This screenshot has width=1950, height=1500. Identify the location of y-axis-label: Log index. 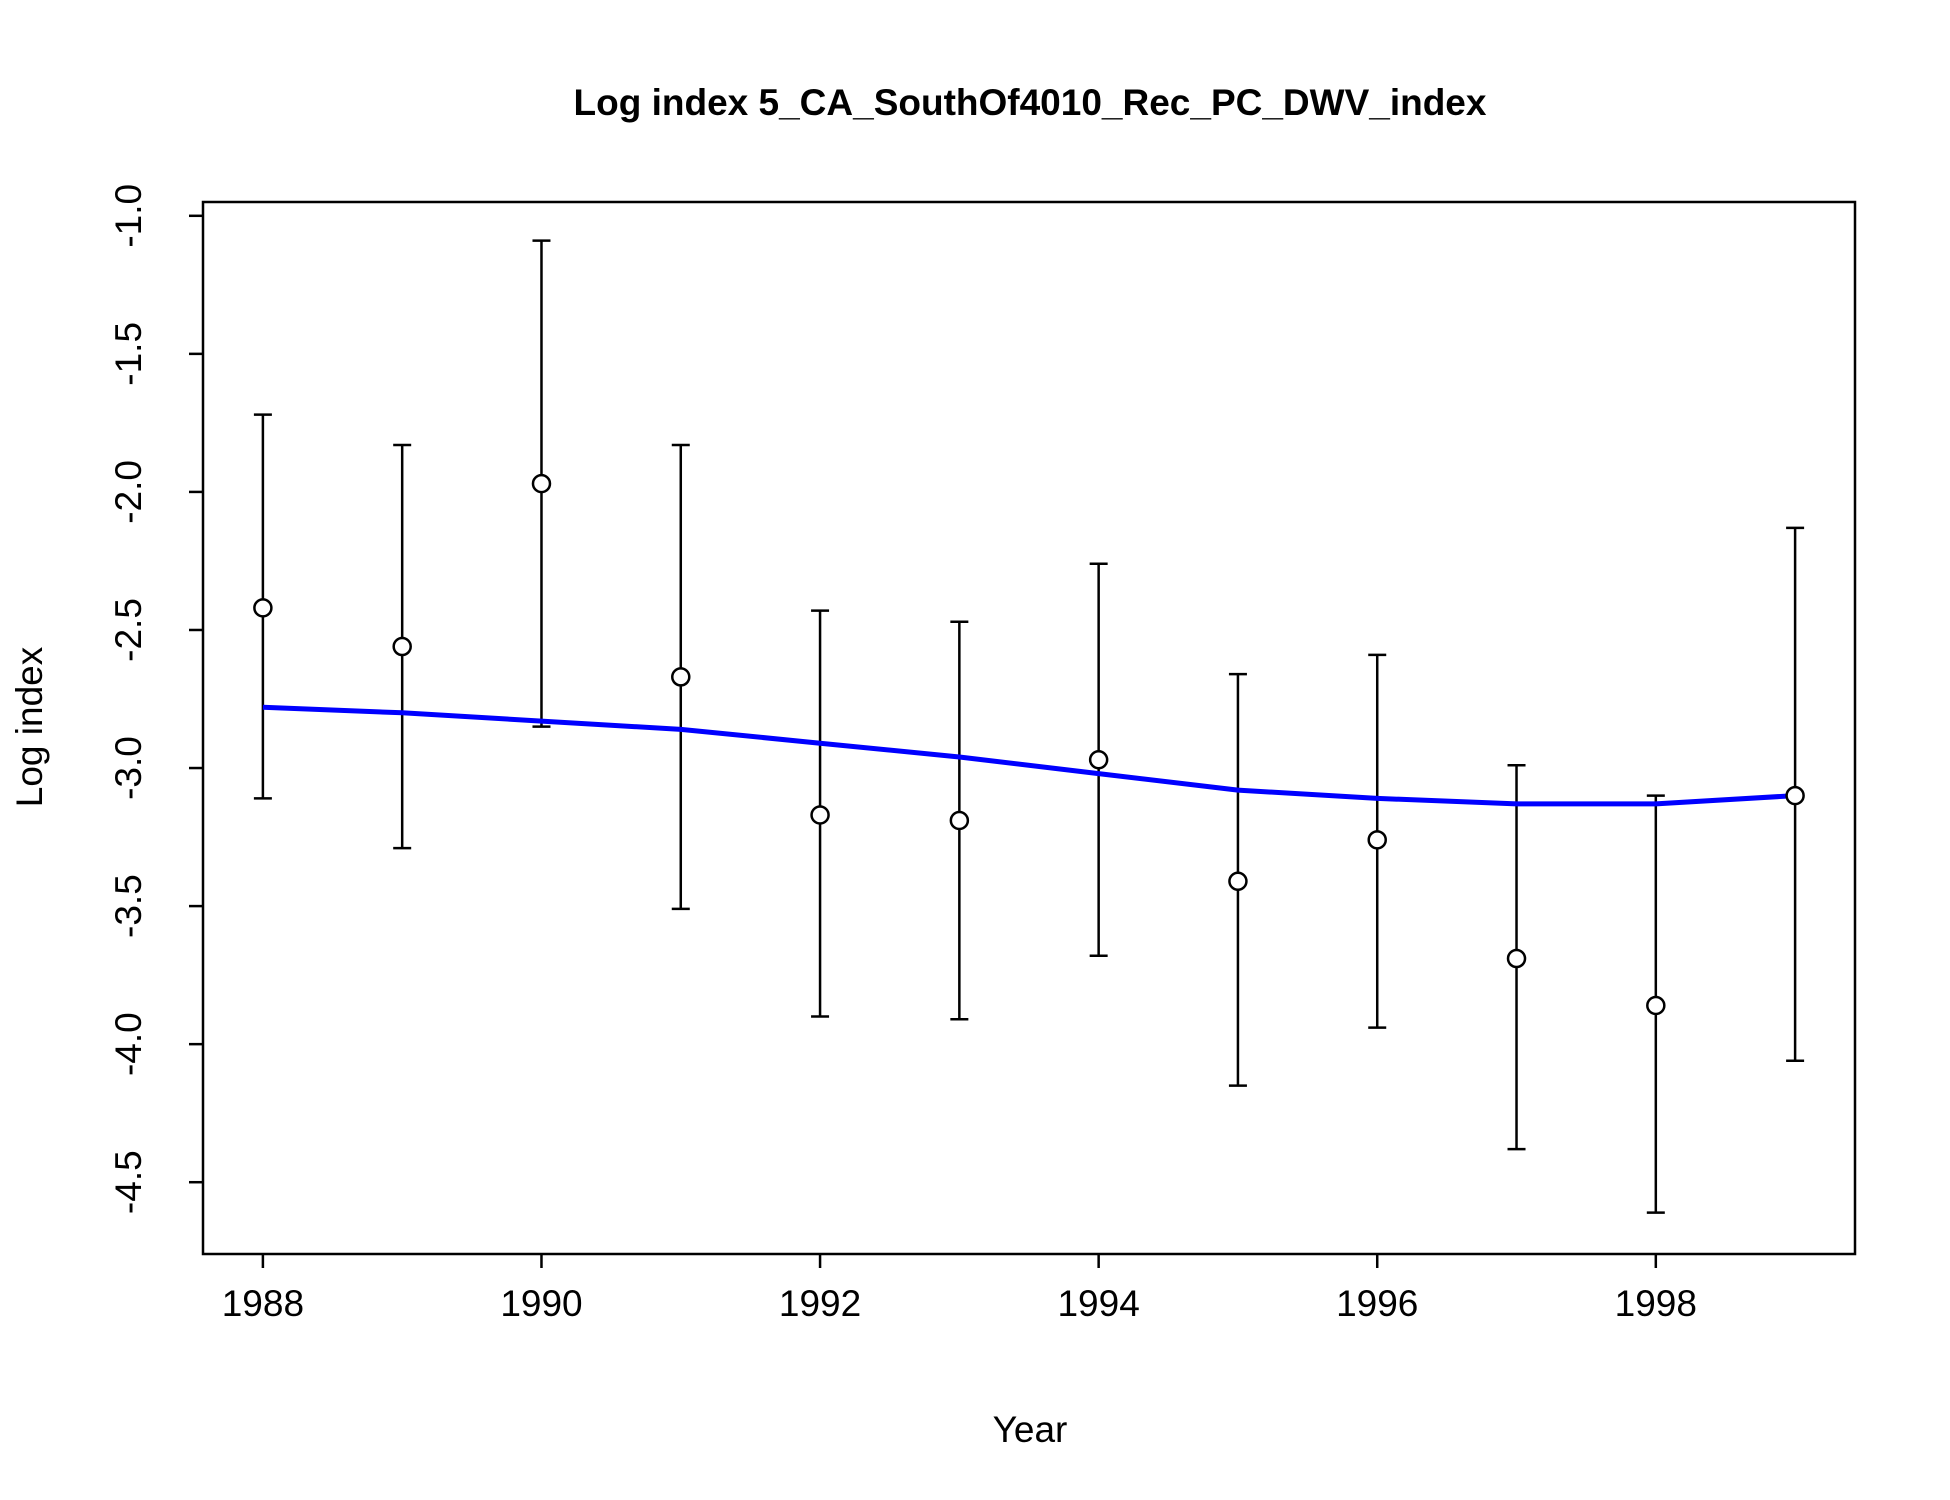
(29, 726).